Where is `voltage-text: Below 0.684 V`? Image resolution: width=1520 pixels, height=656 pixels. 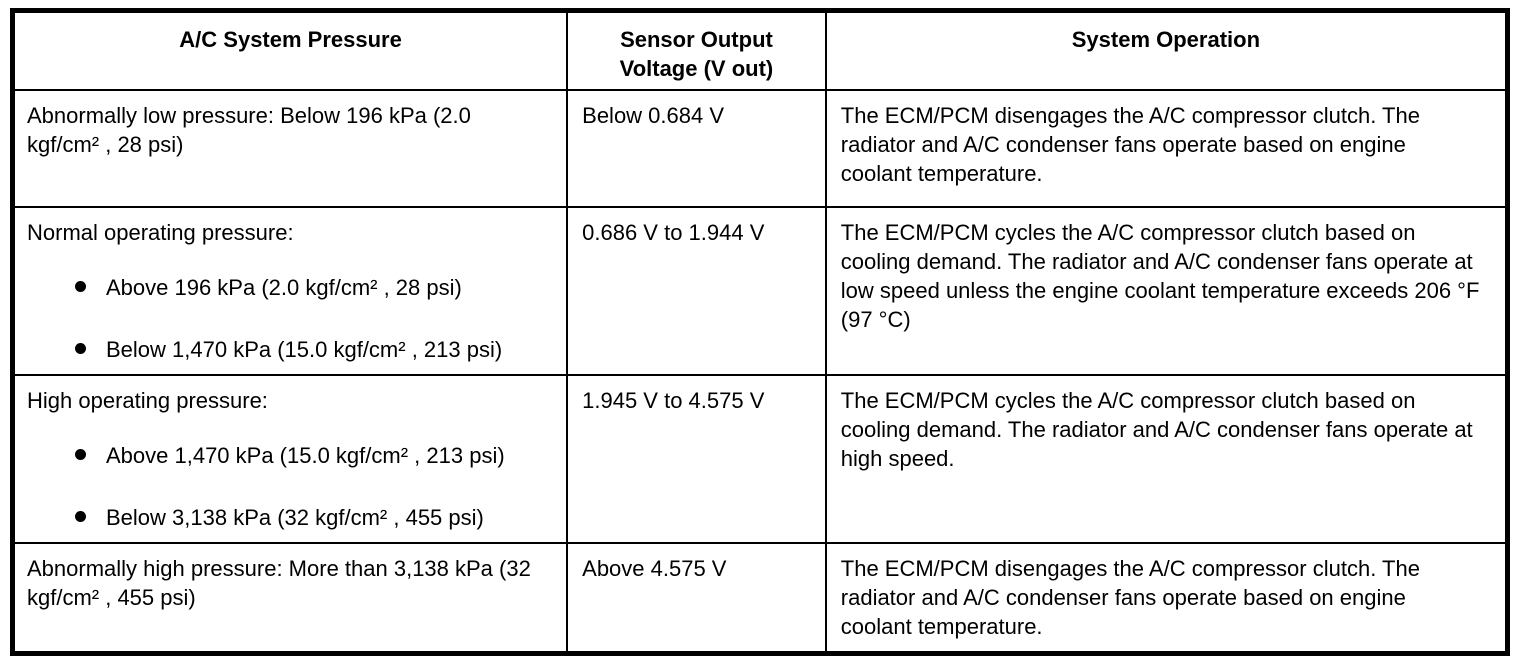
voltage-text: Below 0.684 V is located at coordinates (653, 115).